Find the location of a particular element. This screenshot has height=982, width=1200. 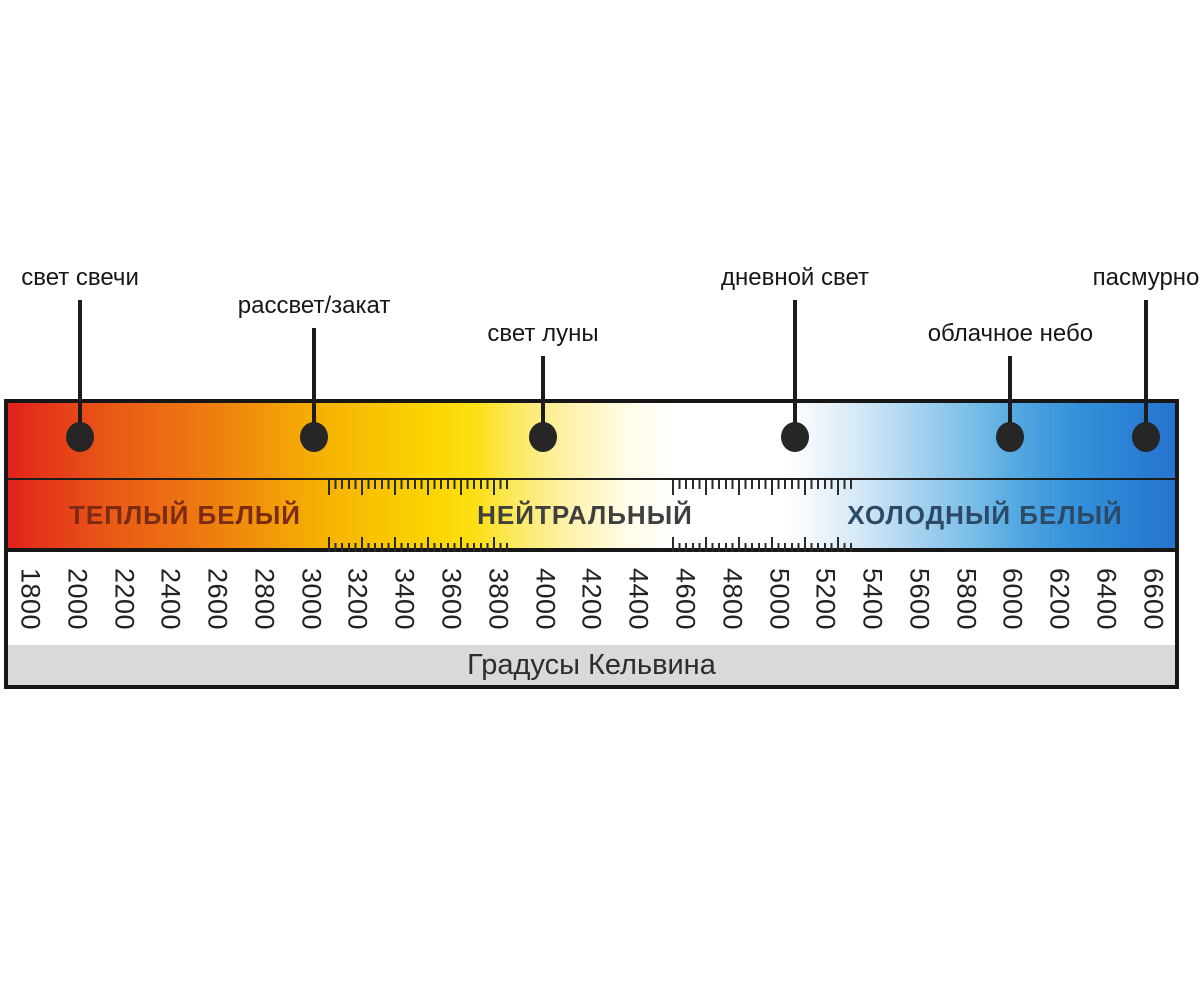

marker-label: свет свечи is located at coordinates (80, 277).